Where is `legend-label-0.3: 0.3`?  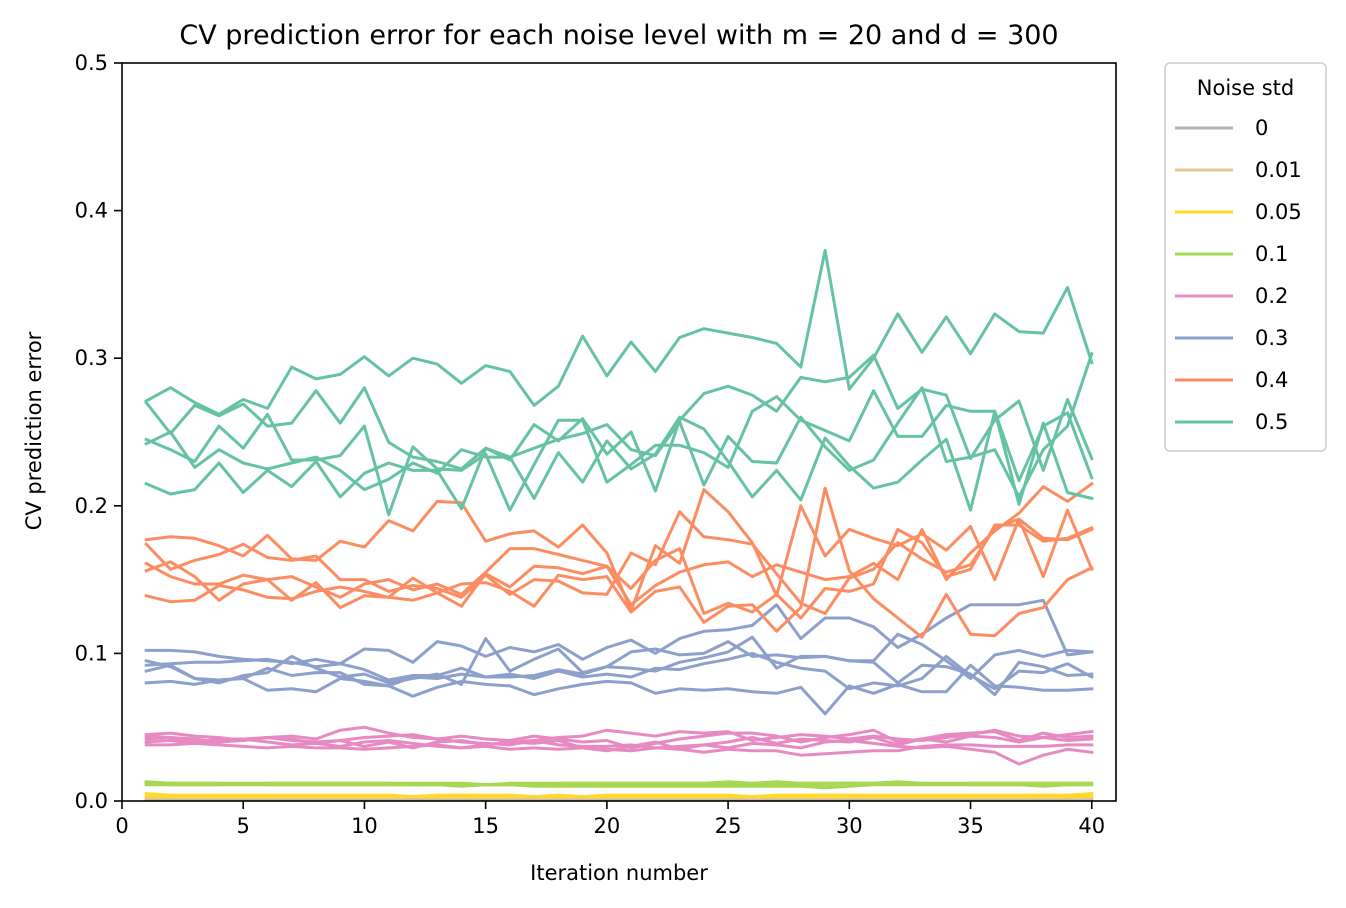
legend-label-0.3: 0.3 is located at coordinates (1271, 338).